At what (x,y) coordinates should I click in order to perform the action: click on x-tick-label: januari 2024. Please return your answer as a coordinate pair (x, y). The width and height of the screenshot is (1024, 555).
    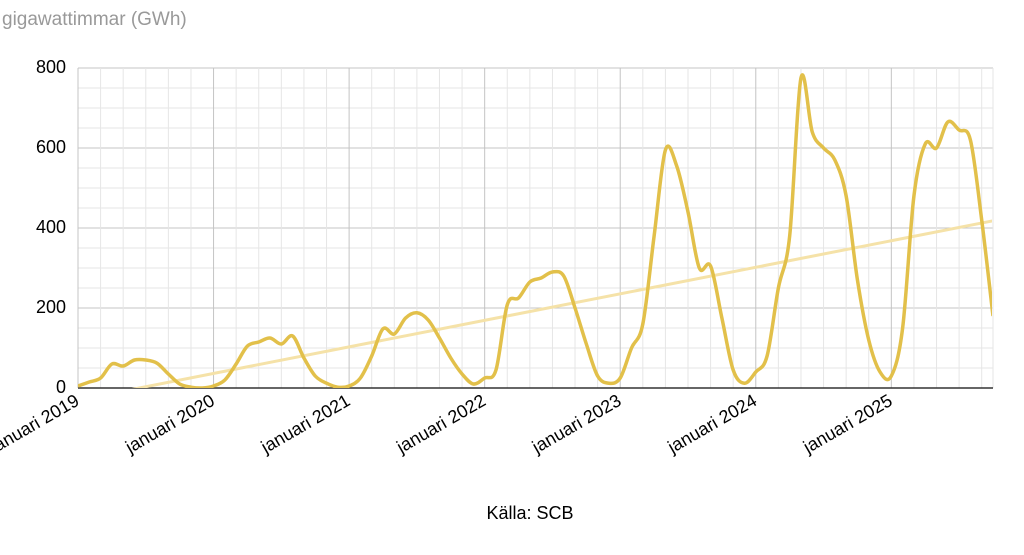
    Looking at the image, I should click on (711, 423).